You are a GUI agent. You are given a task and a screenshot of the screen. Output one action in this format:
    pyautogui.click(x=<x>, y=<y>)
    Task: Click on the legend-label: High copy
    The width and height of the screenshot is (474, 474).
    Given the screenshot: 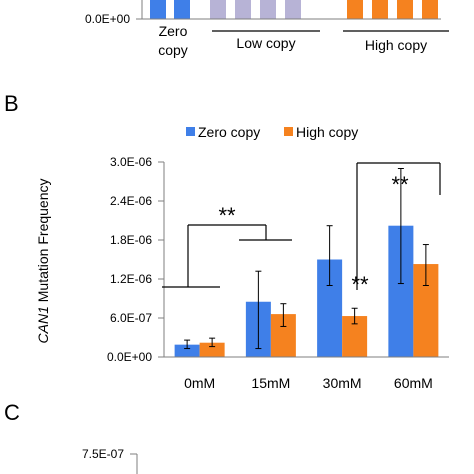 What is the action you would take?
    pyautogui.click(x=327, y=132)
    